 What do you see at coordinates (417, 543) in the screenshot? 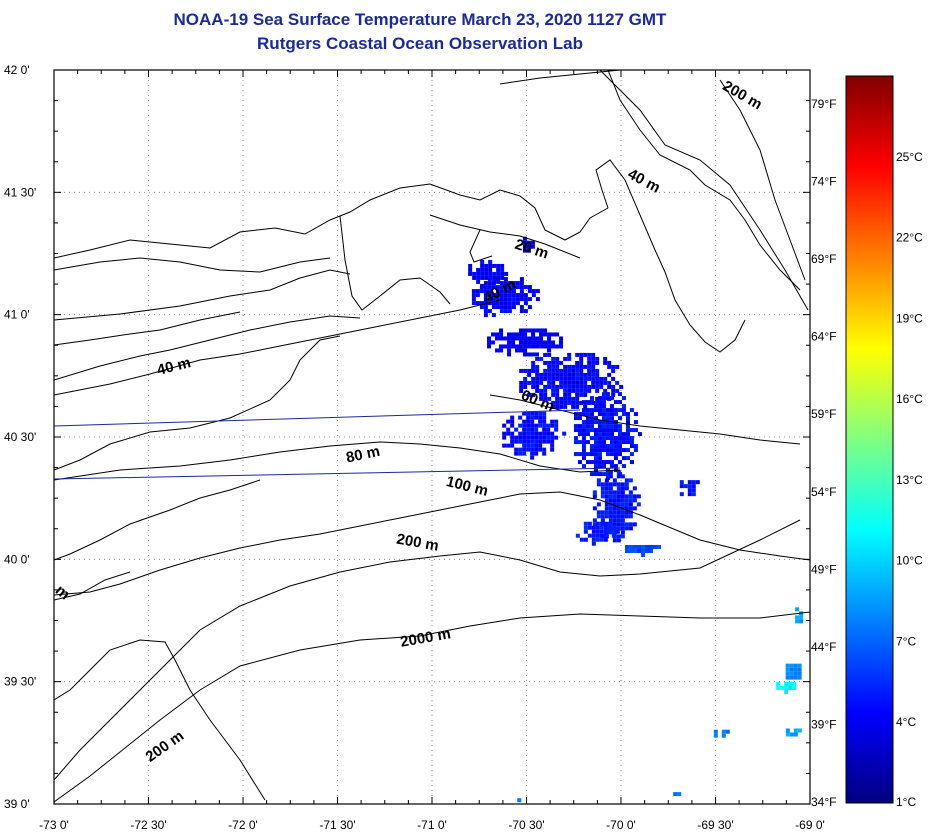
I see `contour-label: 200 m` at bounding box center [417, 543].